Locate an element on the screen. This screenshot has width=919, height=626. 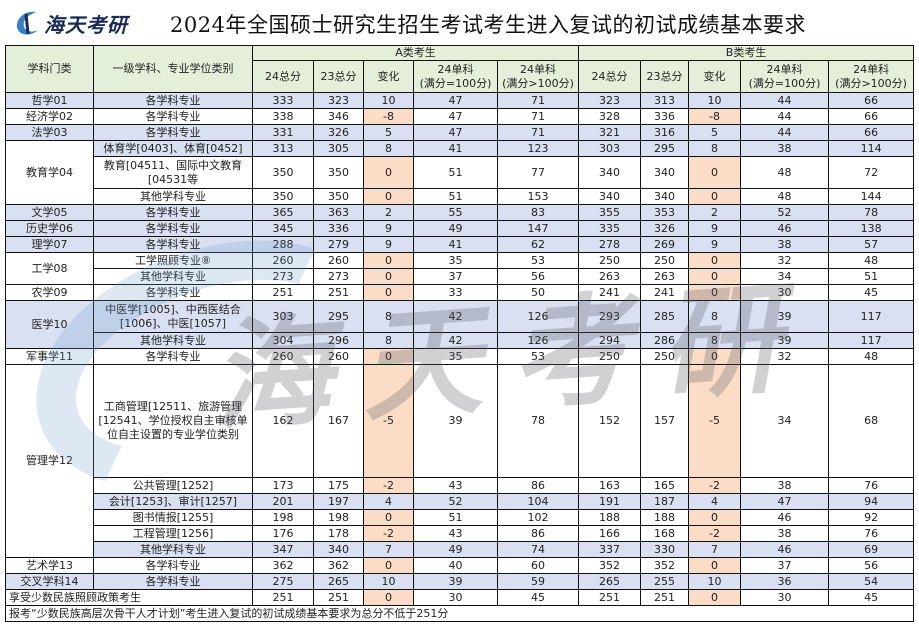
score-a-single100: 49 is located at coordinates (455, 228).